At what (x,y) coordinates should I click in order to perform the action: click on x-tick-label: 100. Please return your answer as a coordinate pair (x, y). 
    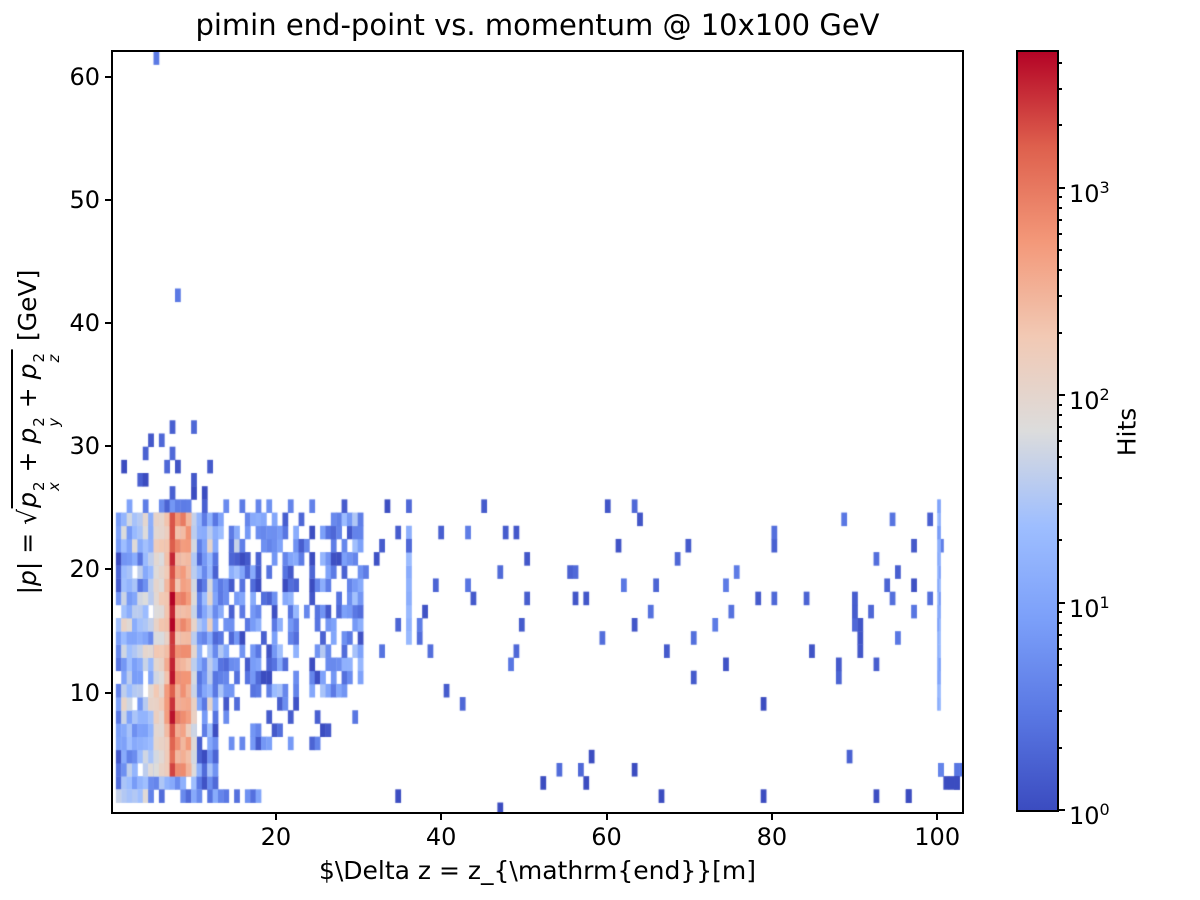
    Looking at the image, I should click on (937, 837).